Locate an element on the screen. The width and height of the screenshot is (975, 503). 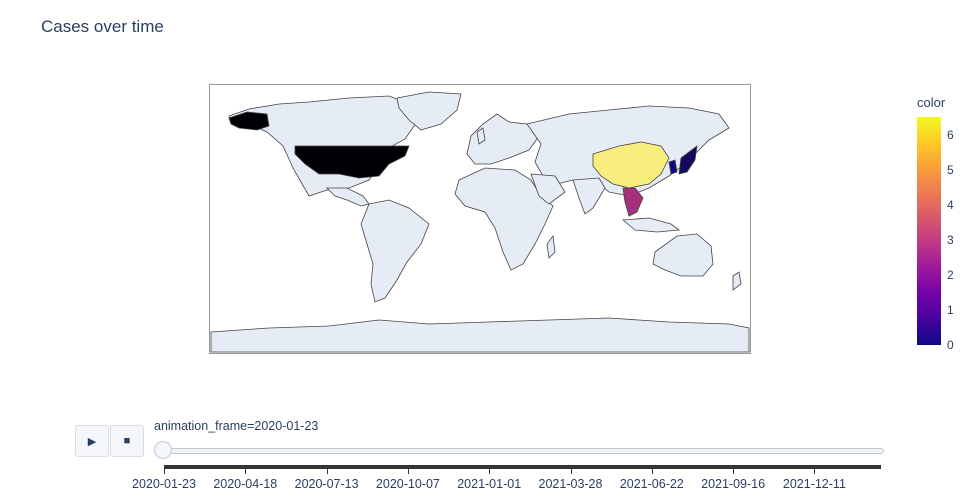
stop-button: ■ is located at coordinates (127, 441).